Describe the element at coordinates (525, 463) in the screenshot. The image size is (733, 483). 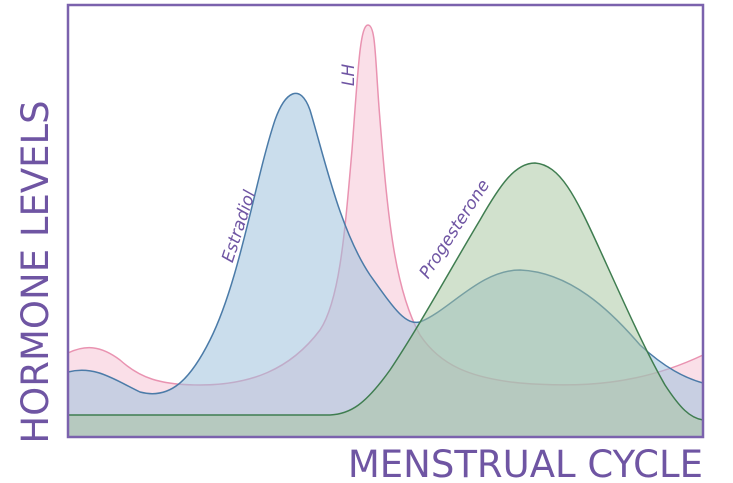
I see `x-axis-label: MENSTRUAL CYCLE` at that location.